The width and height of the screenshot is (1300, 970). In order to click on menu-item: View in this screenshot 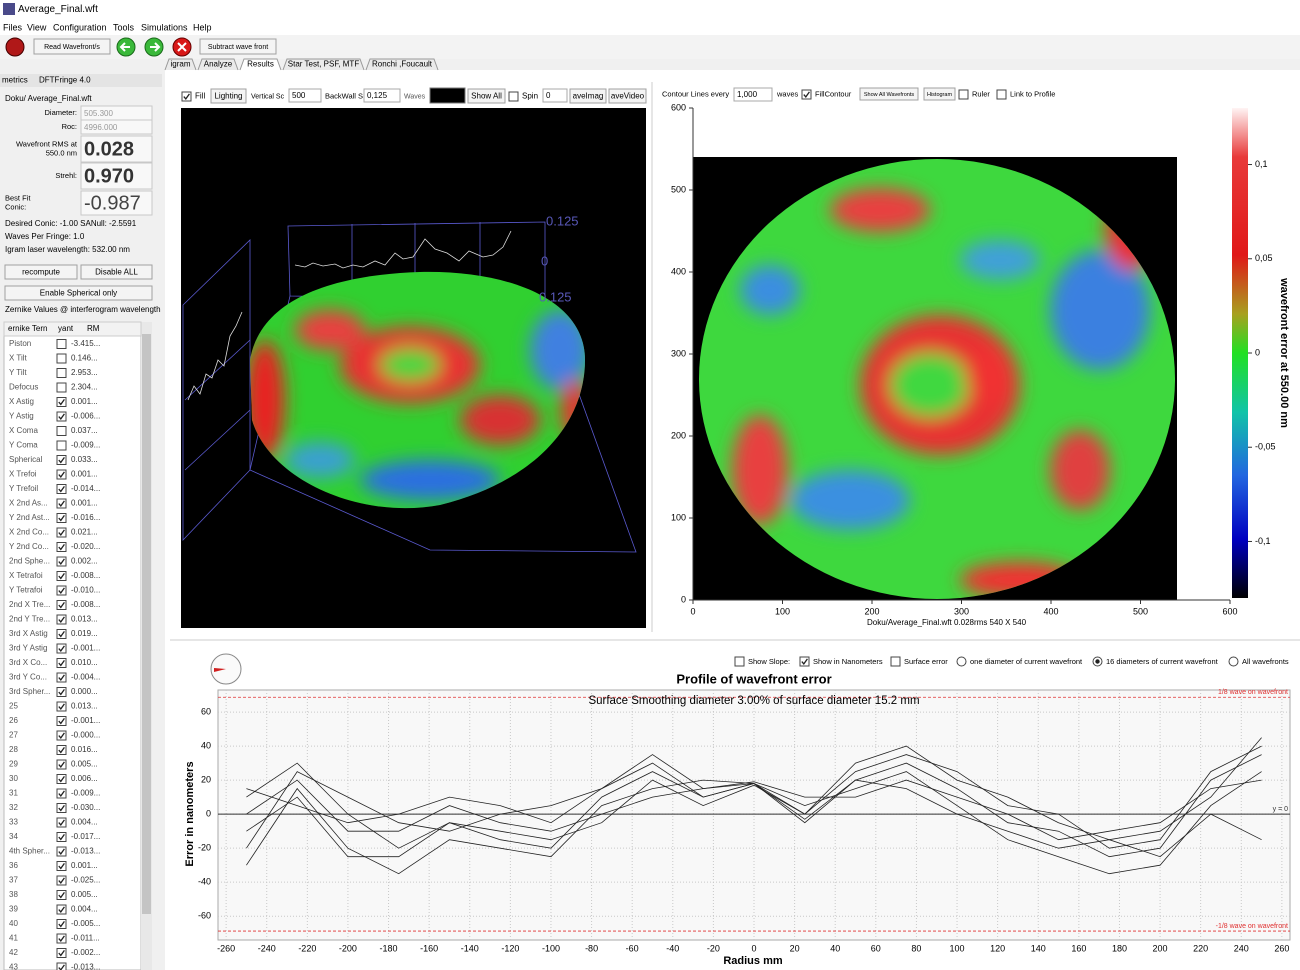, I will do `click(37, 27)`.